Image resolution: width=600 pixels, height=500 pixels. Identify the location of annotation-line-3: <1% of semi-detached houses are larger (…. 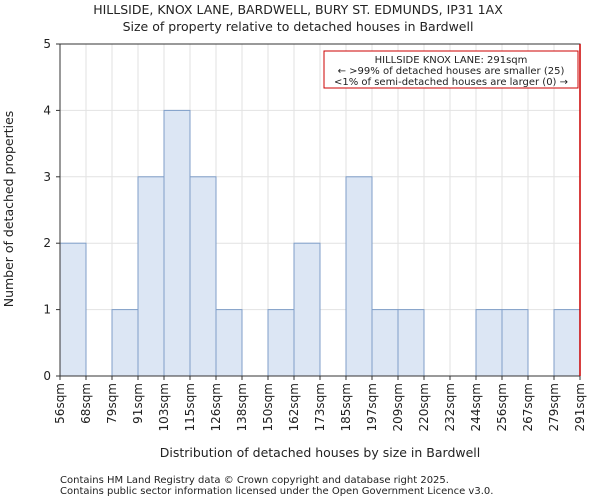
(451, 82).